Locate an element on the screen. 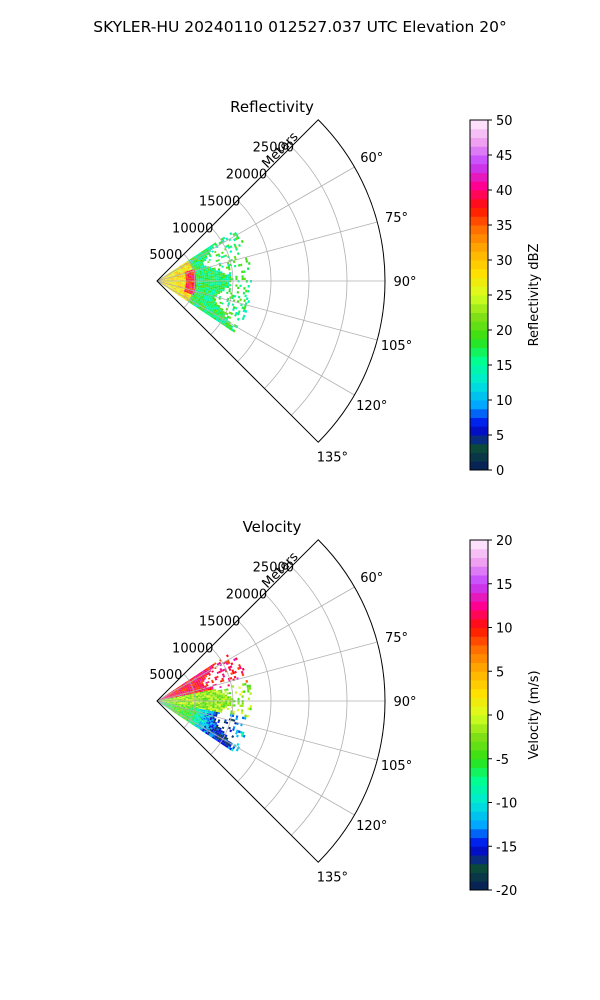 The height and width of the screenshot is (1000, 600). colorbar-label: Reflectivity dBZ is located at coordinates (534, 295).